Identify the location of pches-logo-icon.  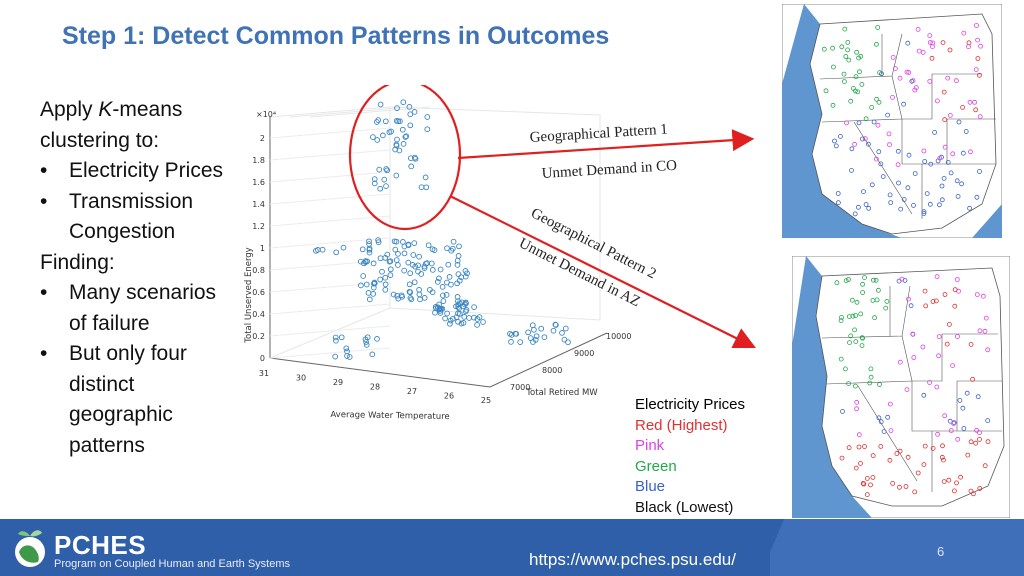
(30, 548).